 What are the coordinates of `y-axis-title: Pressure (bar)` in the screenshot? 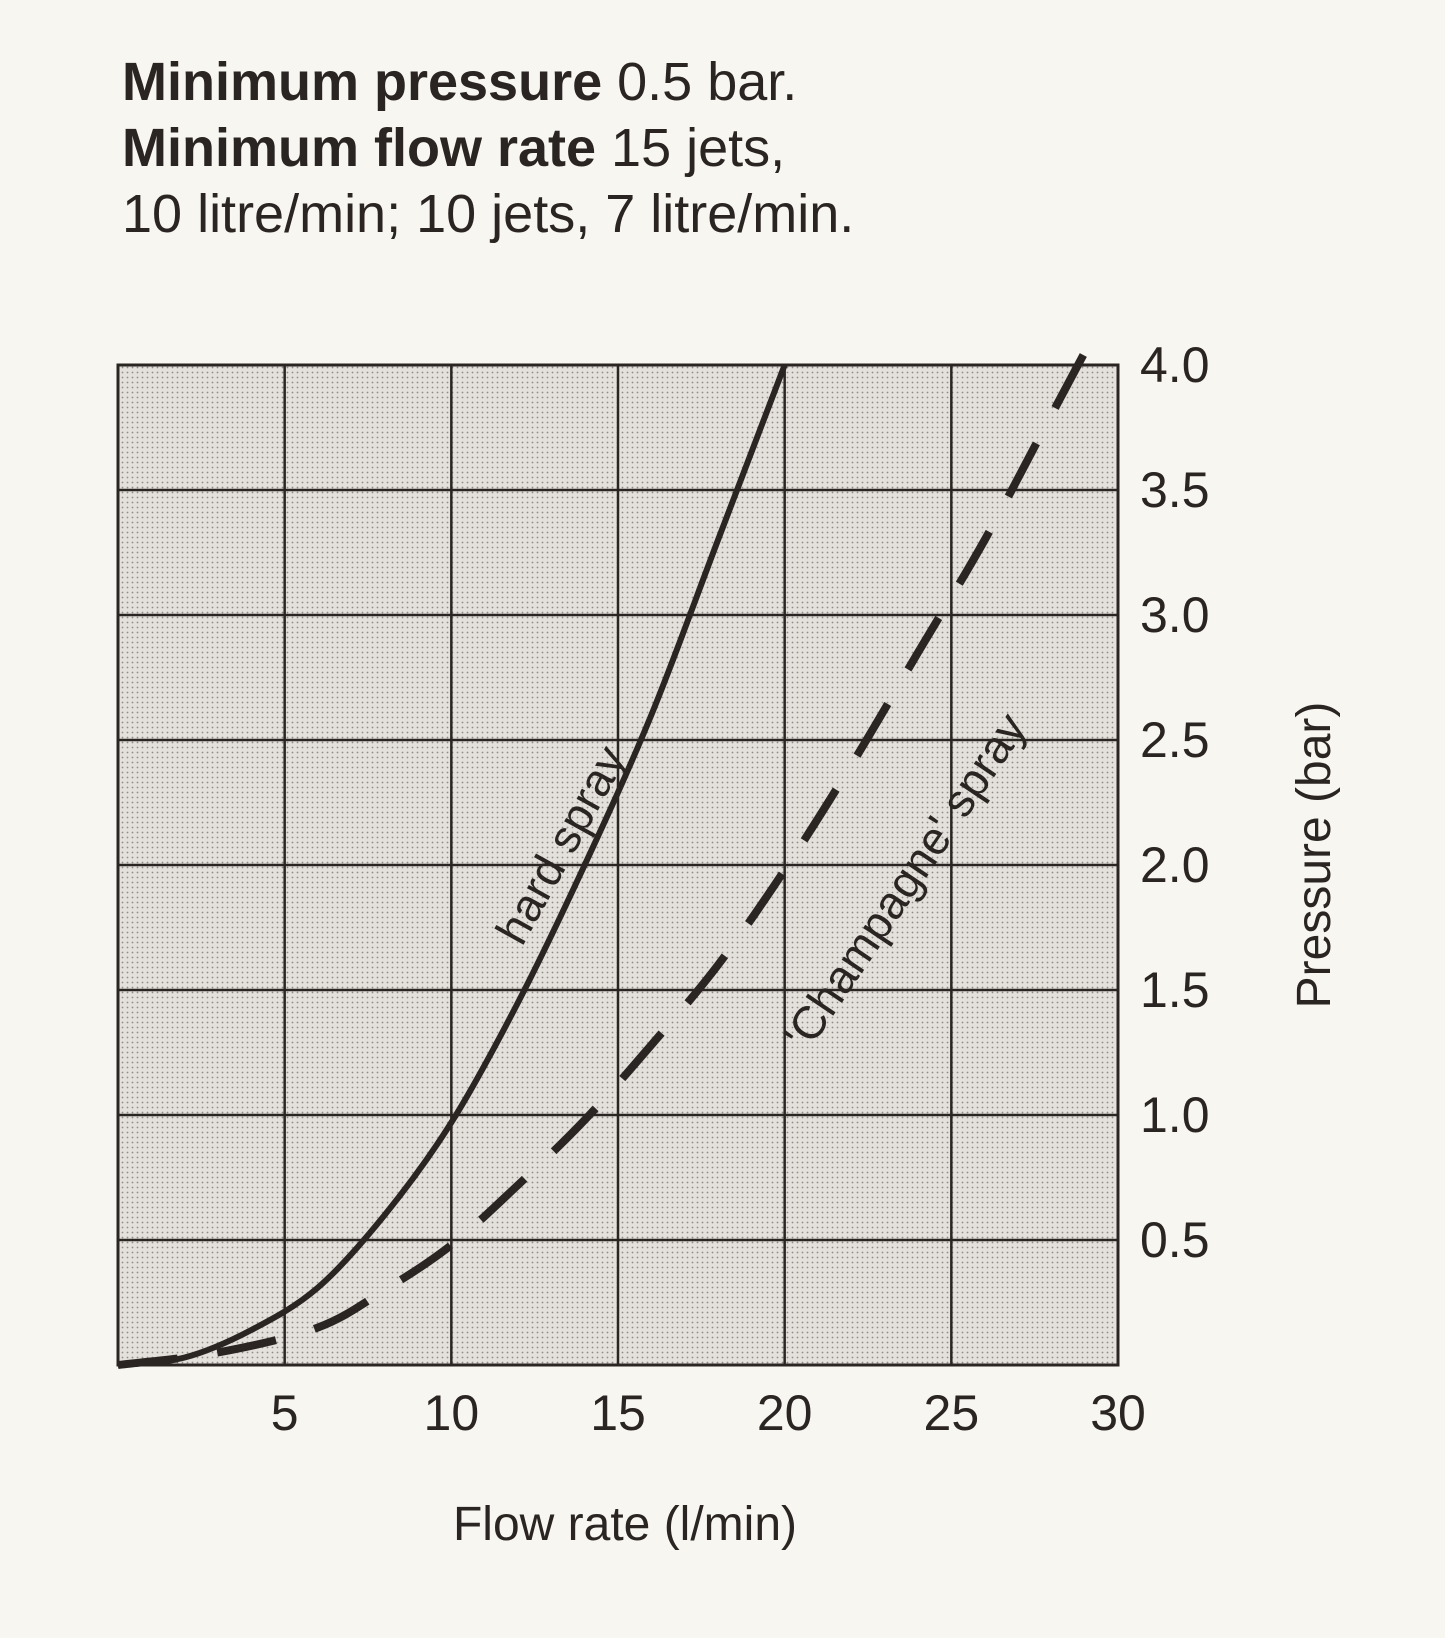 It's located at (1314, 855).